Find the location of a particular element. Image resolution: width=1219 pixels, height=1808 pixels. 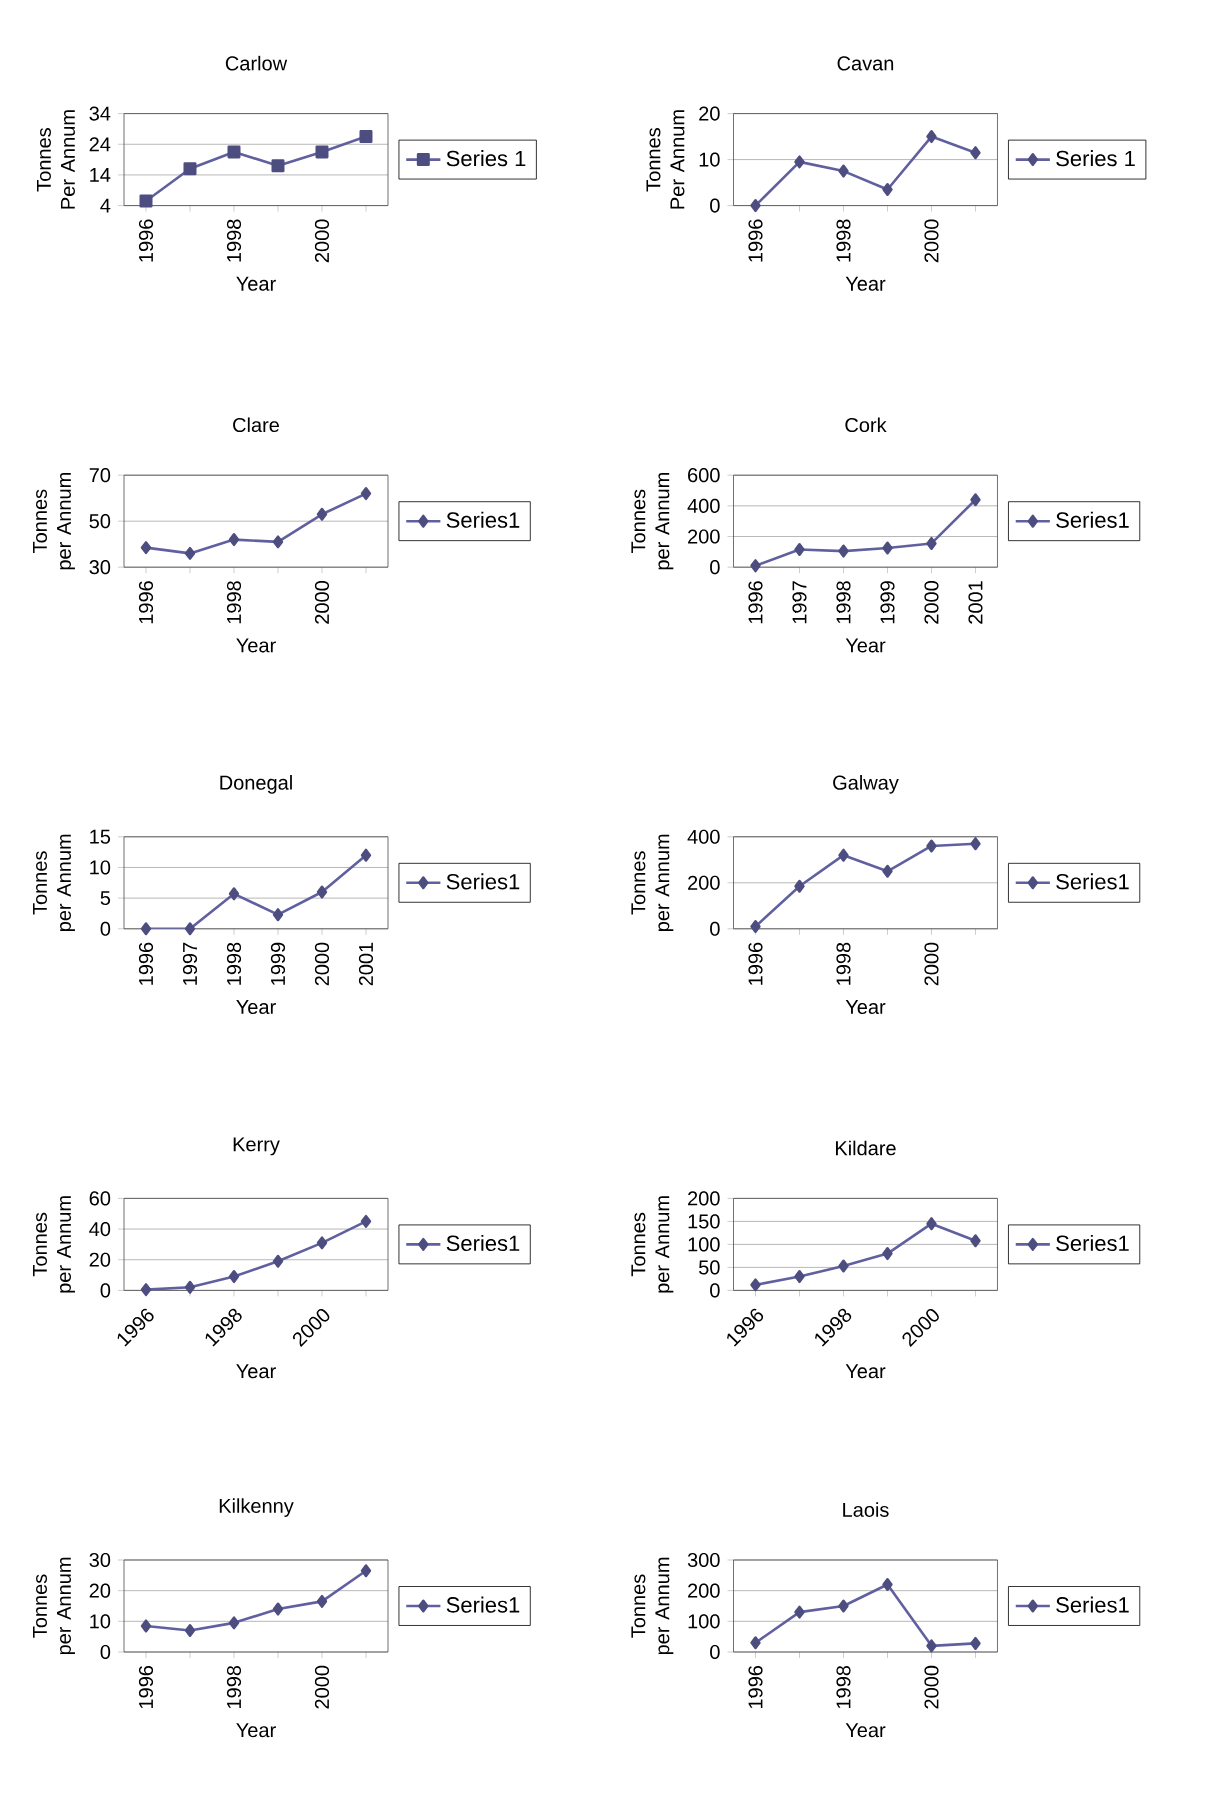

y-tick-label: 300 is located at coordinates (703, 1560).